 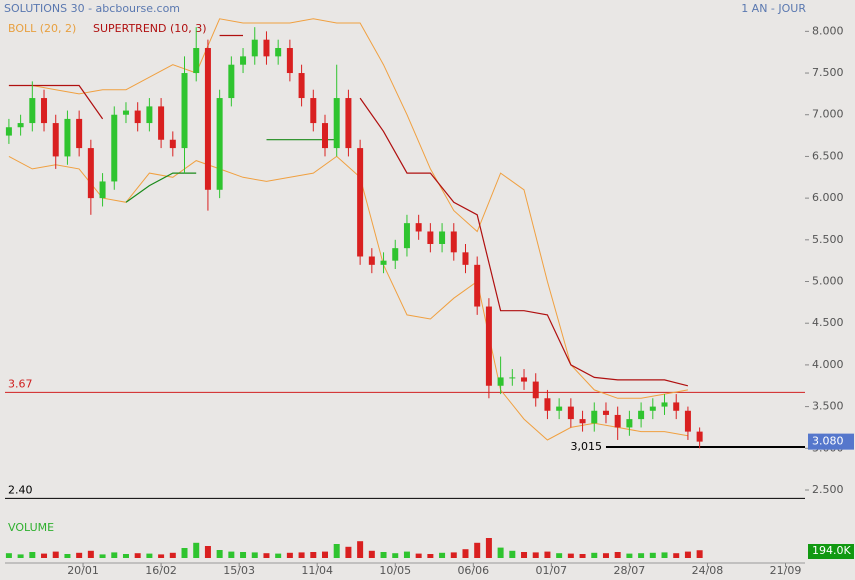 I want to click on x-tick-label: 06/06, so click(x=473, y=570).